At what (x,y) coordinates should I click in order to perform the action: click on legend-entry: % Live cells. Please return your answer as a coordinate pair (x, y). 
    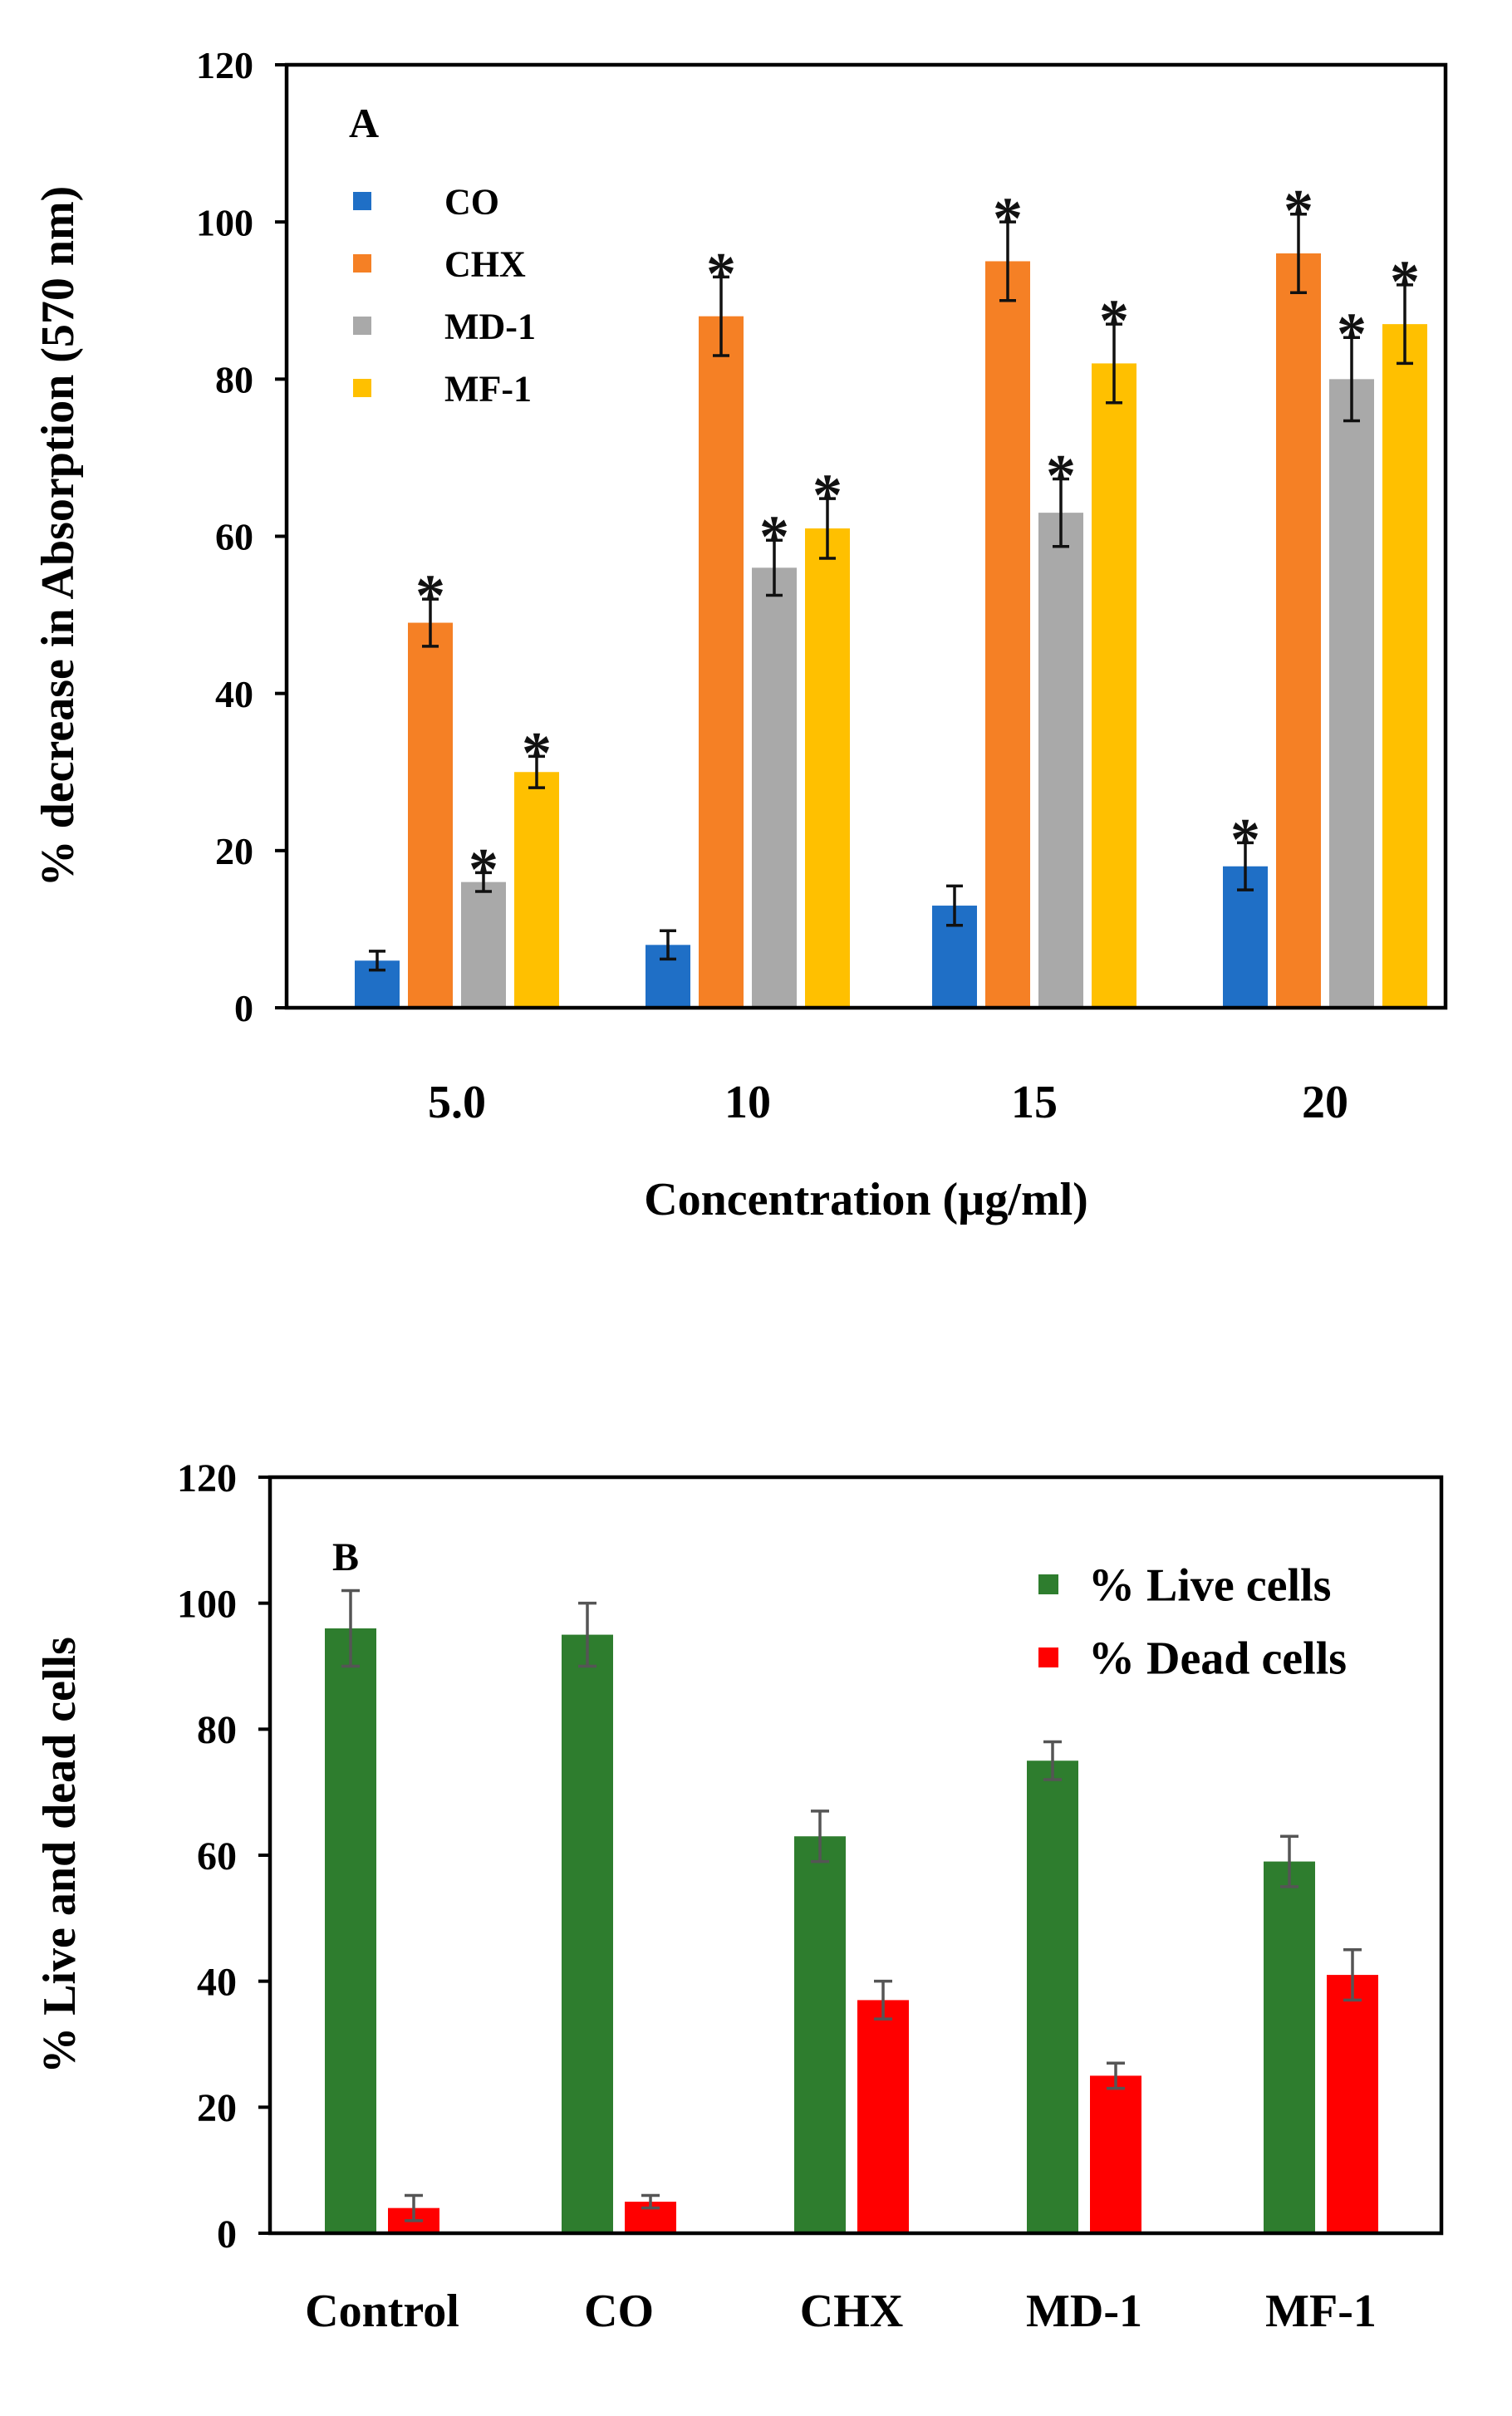
    Looking at the image, I should click on (1209, 1586).